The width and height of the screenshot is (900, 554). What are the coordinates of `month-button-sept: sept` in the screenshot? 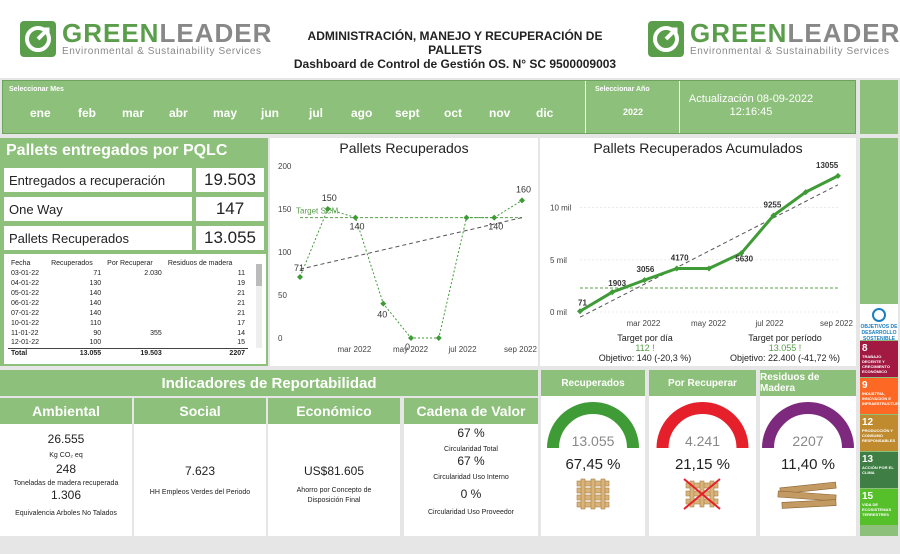 It's located at (407, 113).